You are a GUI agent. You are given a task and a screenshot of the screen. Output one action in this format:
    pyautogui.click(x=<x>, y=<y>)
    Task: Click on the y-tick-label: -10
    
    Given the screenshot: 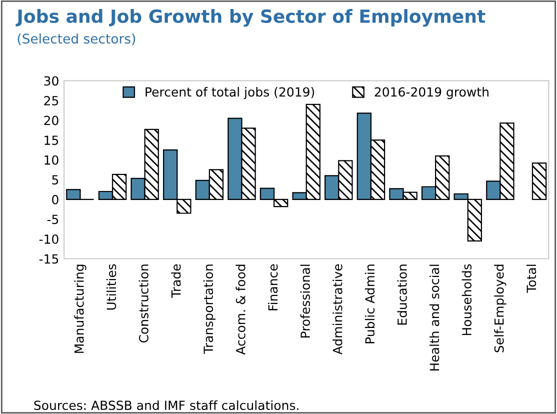 What is the action you would take?
    pyautogui.click(x=48, y=239)
    